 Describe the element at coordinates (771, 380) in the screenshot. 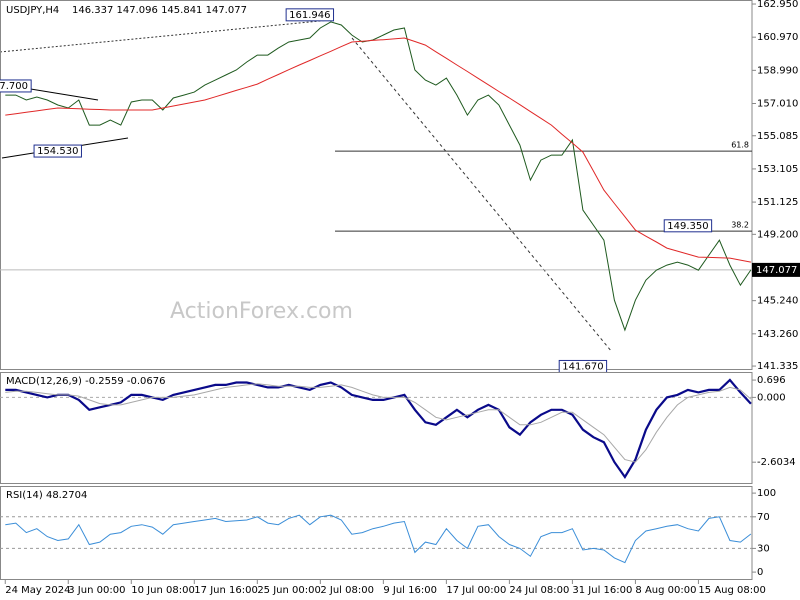

I see `y-tick-label: 0.696` at that location.